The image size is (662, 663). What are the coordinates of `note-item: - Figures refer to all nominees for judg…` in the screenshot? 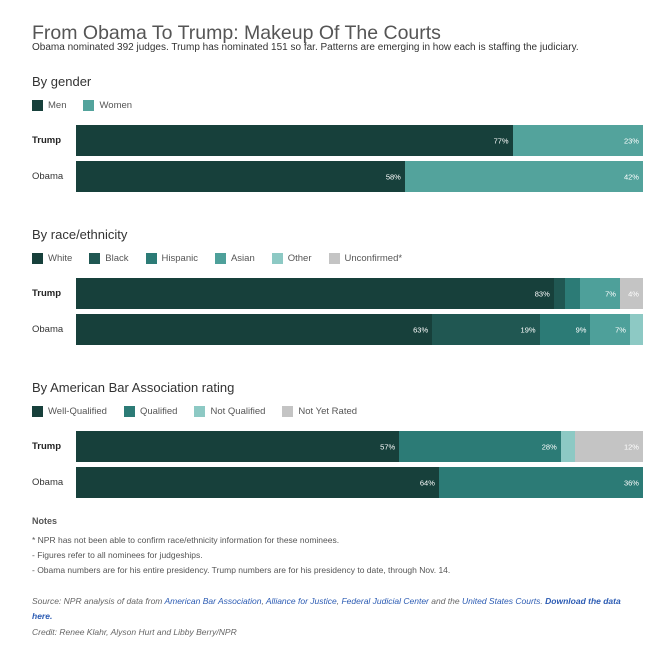 It's located at (117, 555).